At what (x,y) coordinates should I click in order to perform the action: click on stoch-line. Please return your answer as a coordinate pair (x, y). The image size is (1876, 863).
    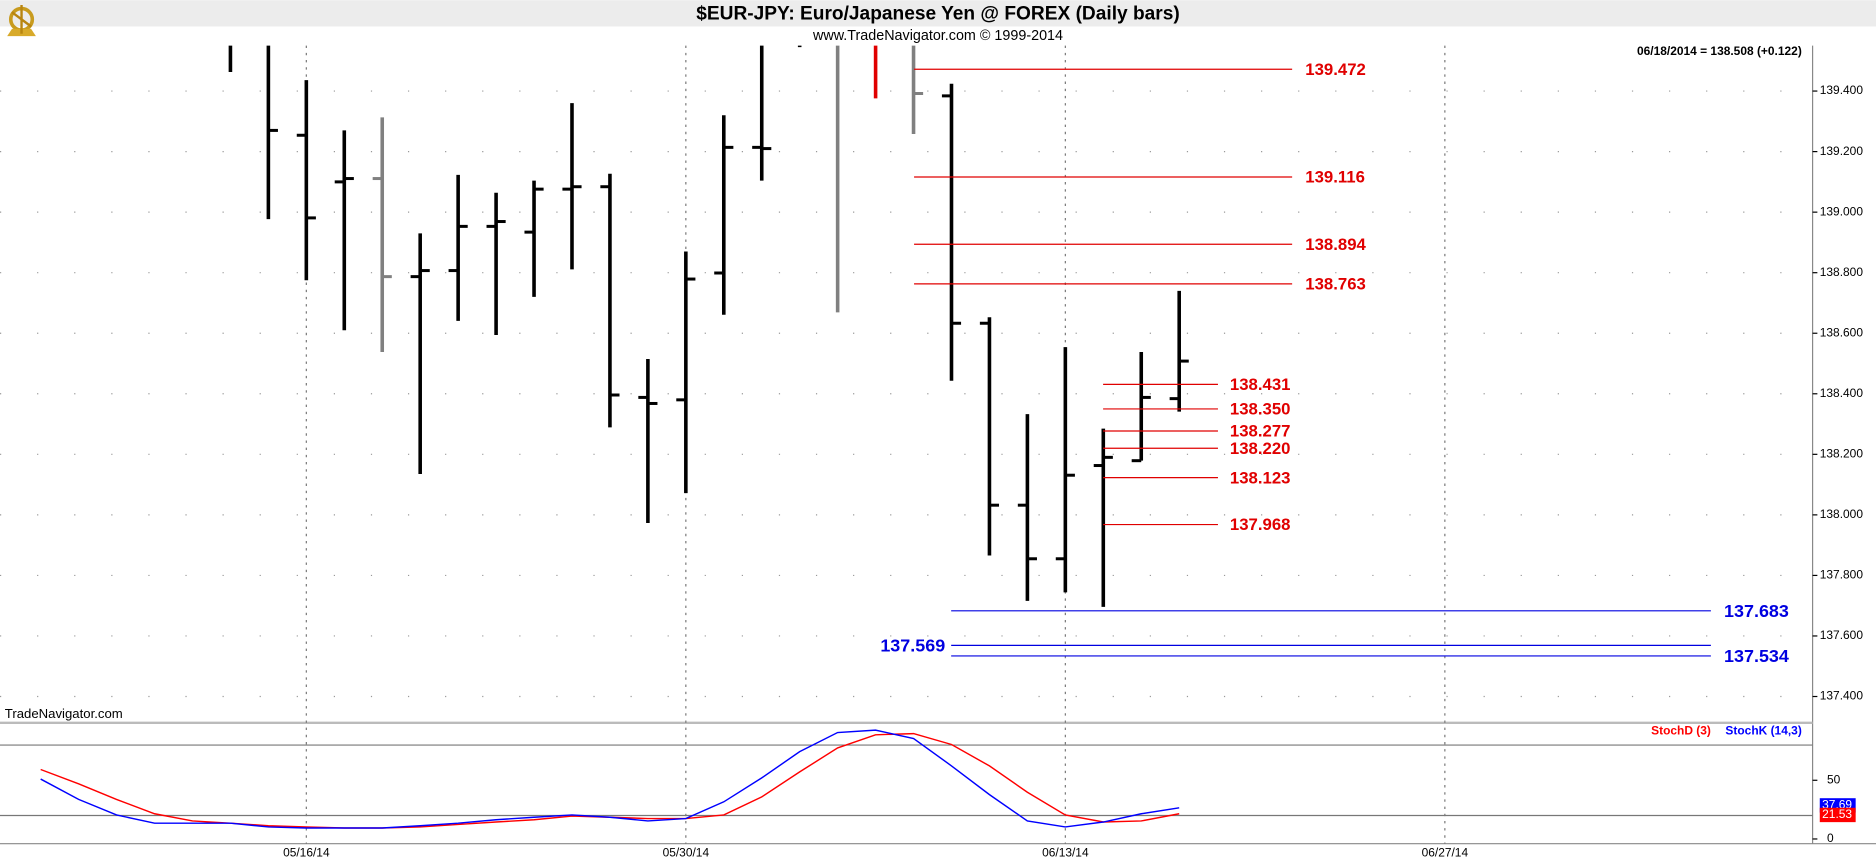
    Looking at the image, I should click on (610, 779).